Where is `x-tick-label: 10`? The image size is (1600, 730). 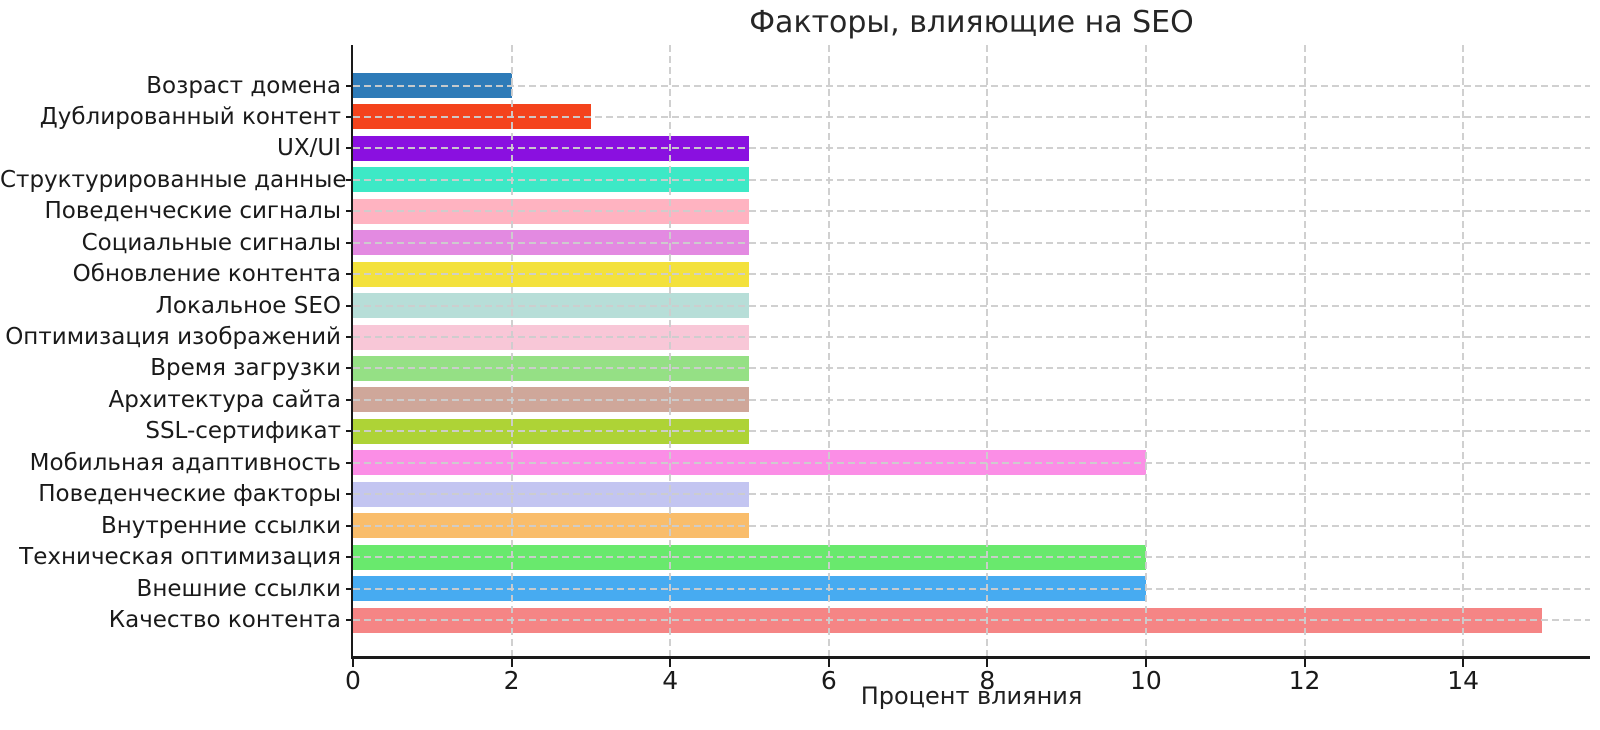
x-tick-label: 10 is located at coordinates (1146, 680).